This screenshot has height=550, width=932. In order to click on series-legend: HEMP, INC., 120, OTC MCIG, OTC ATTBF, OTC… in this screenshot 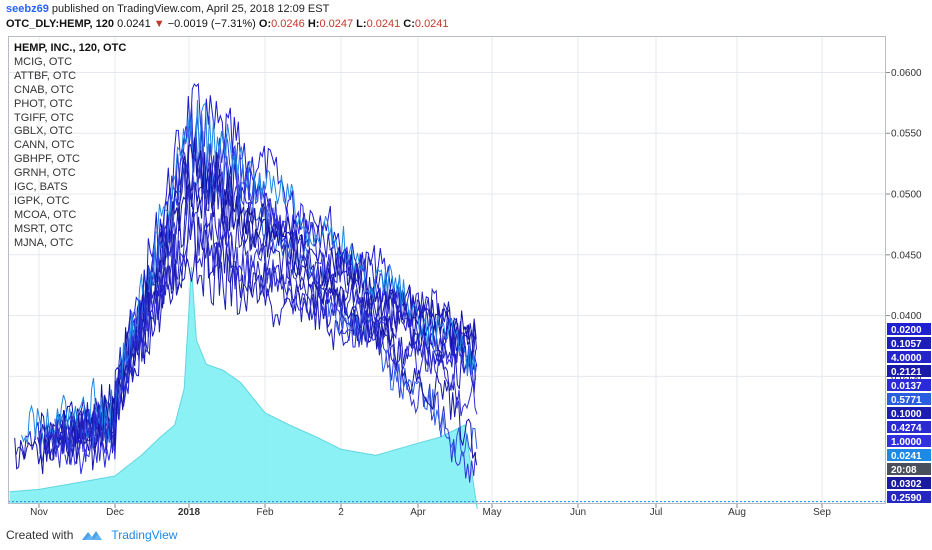, I will do `click(70, 146)`.